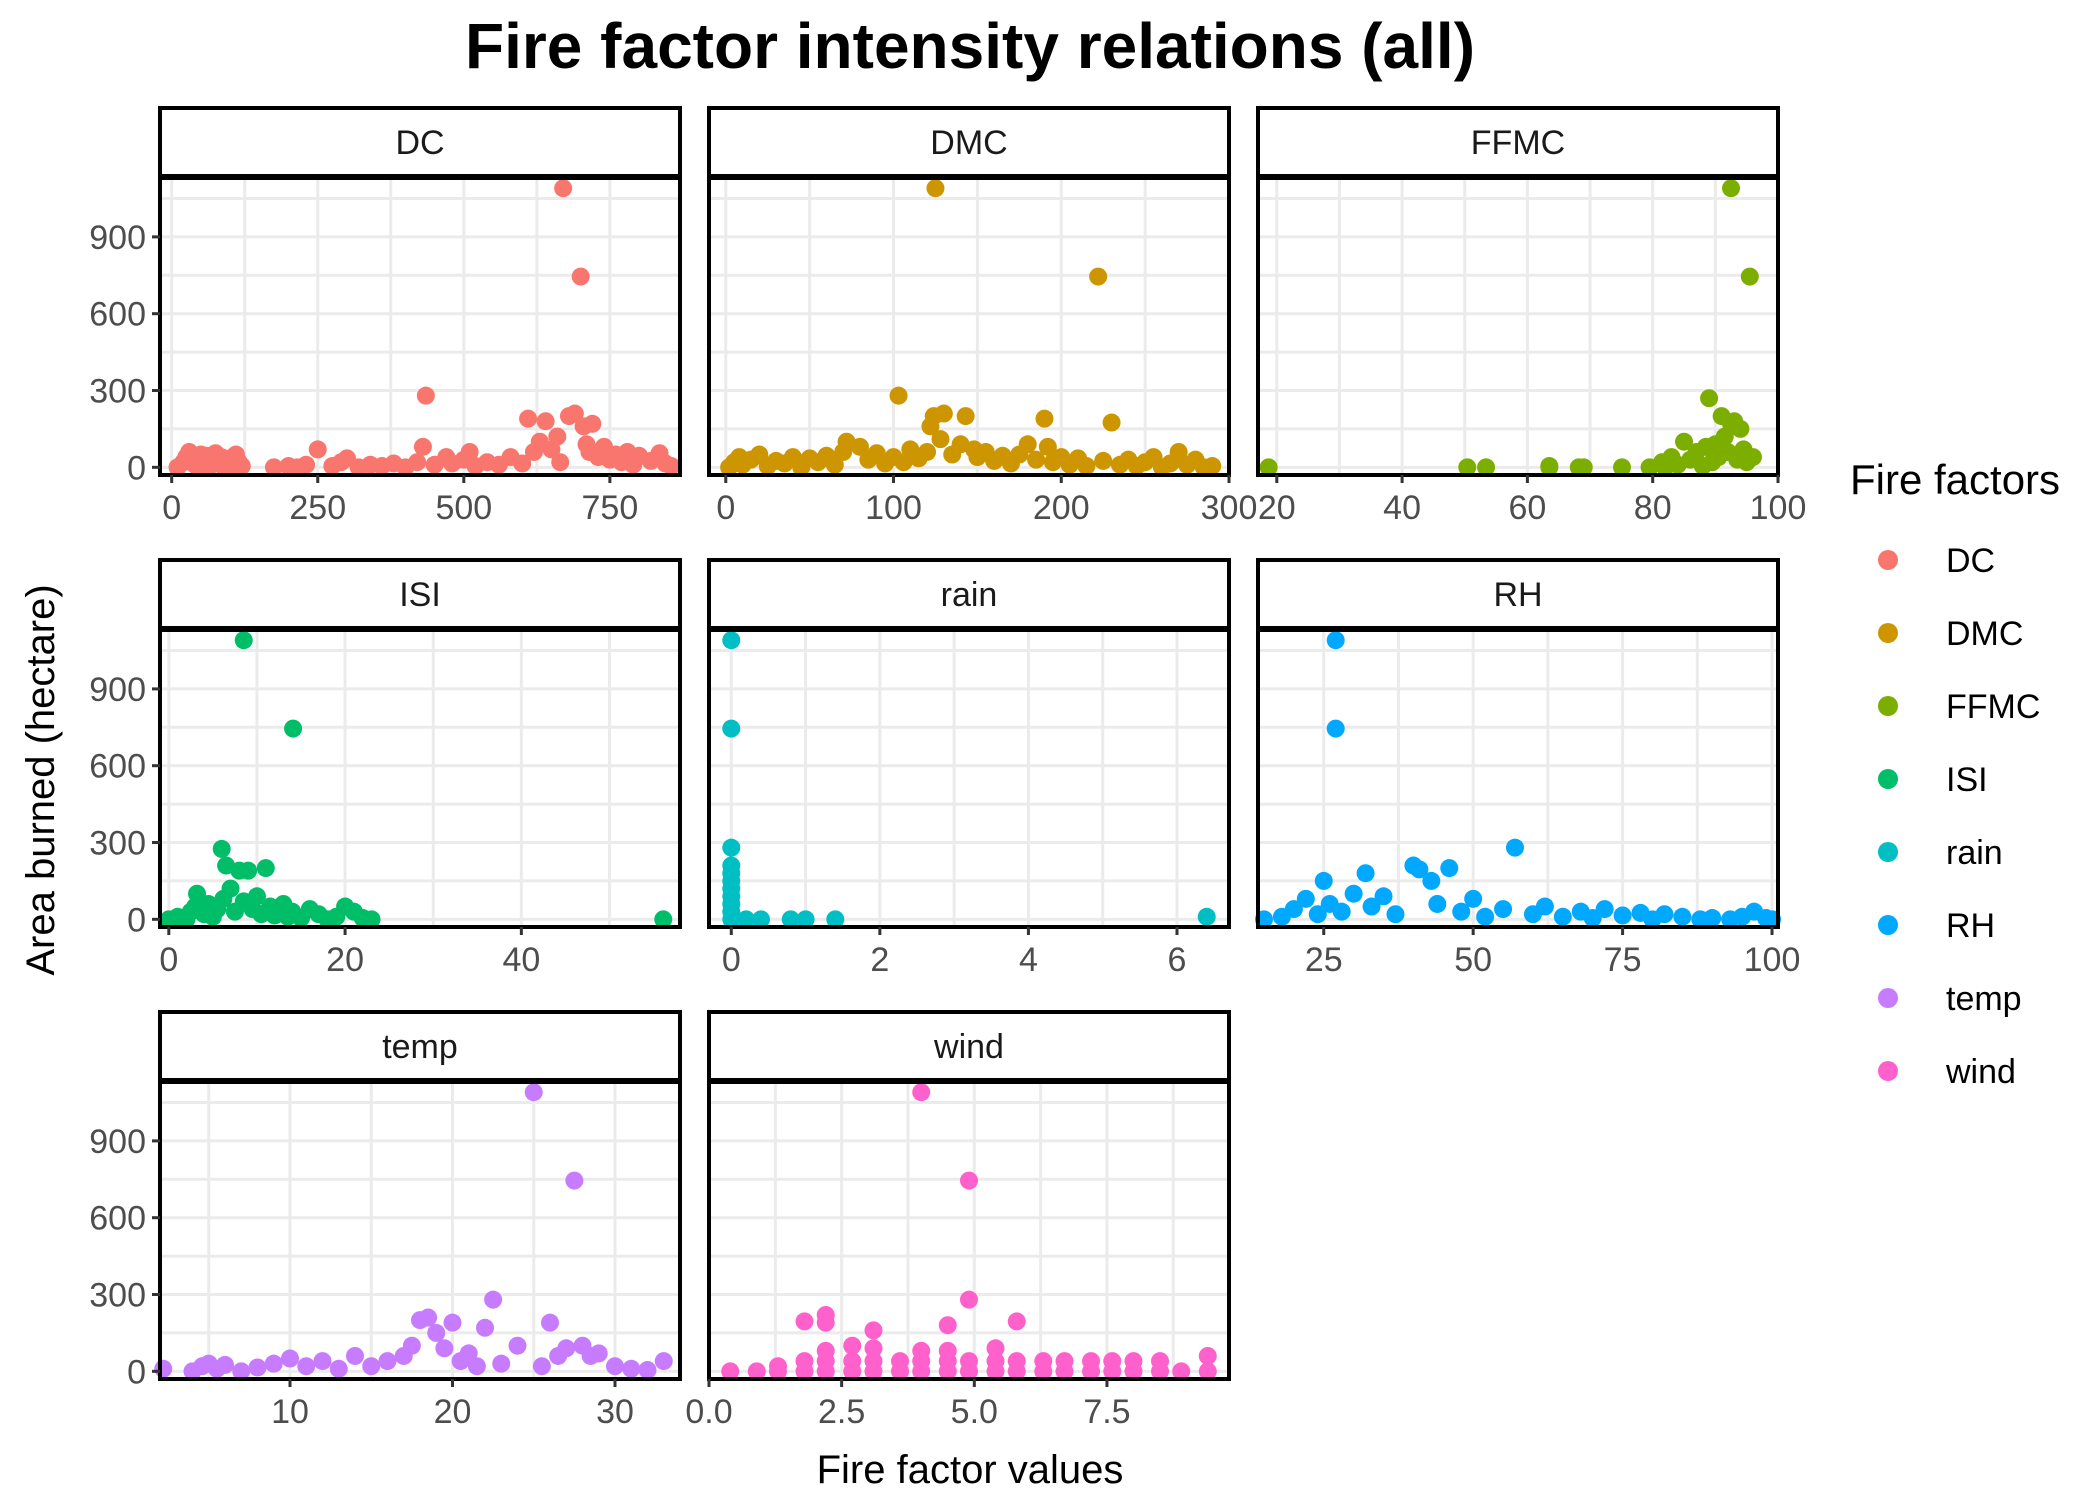 This screenshot has height=1499, width=2100. I want to click on legend-label: FFMC, so click(1993, 707).